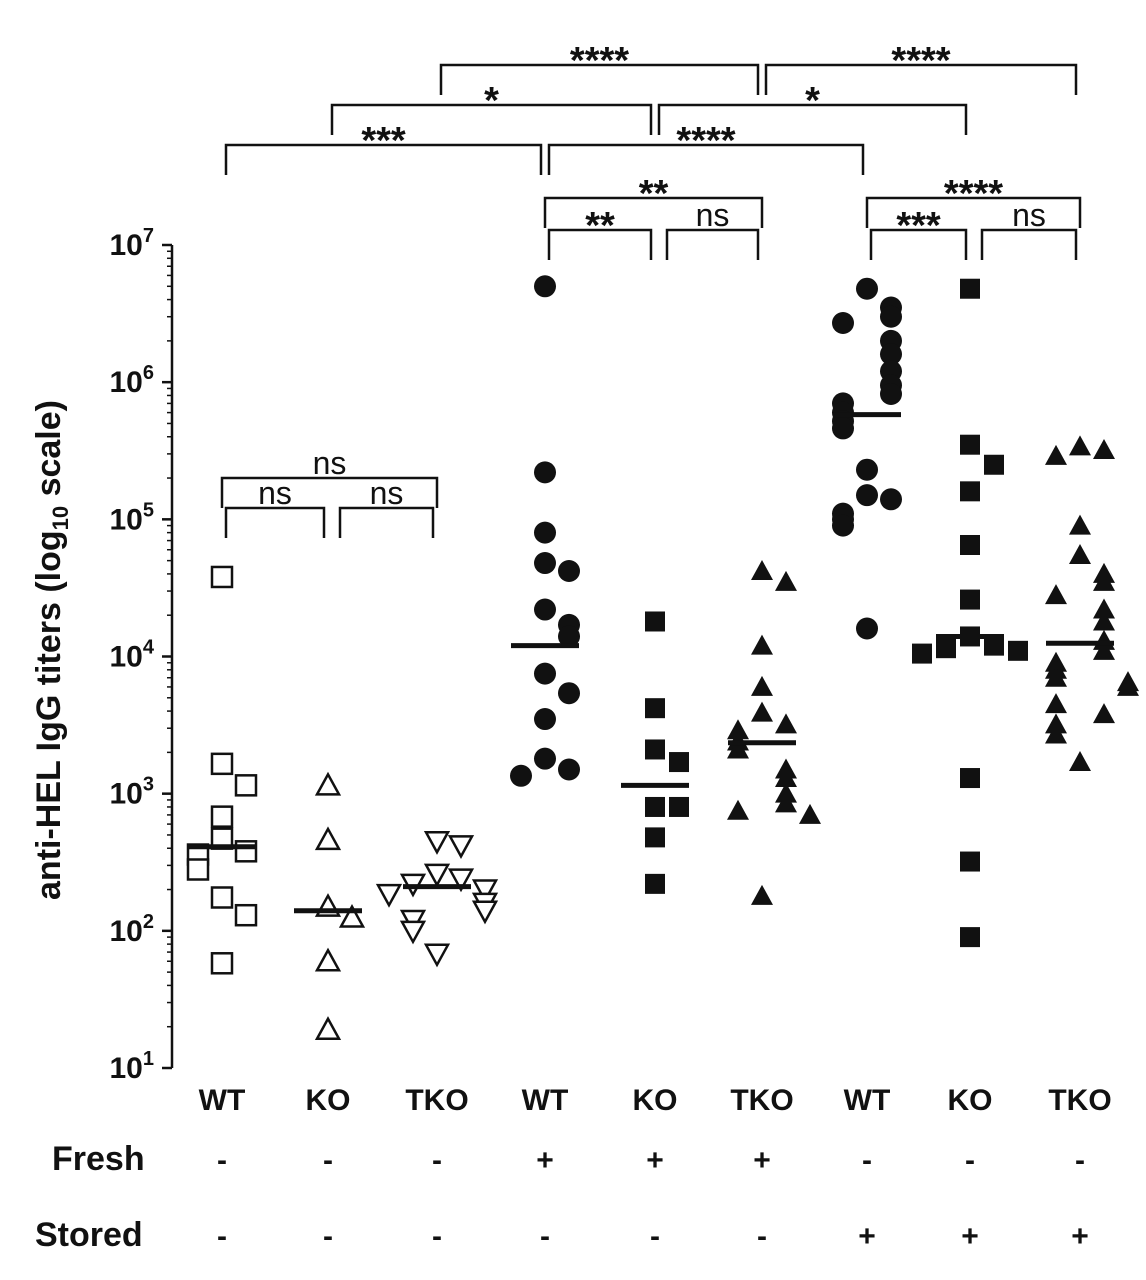 The height and width of the screenshot is (1280, 1146). Describe the element at coordinates (98, 1159) in the screenshot. I see `fresh-row-label: Fresh` at that location.